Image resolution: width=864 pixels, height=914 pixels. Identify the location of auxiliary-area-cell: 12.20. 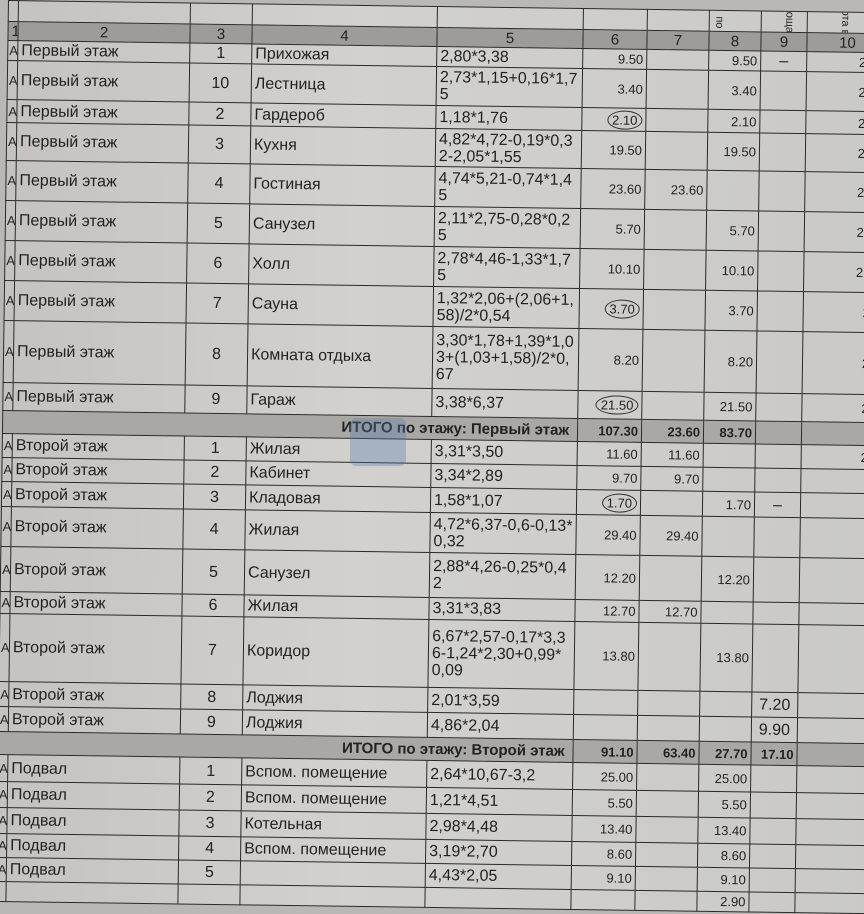
(727, 579).